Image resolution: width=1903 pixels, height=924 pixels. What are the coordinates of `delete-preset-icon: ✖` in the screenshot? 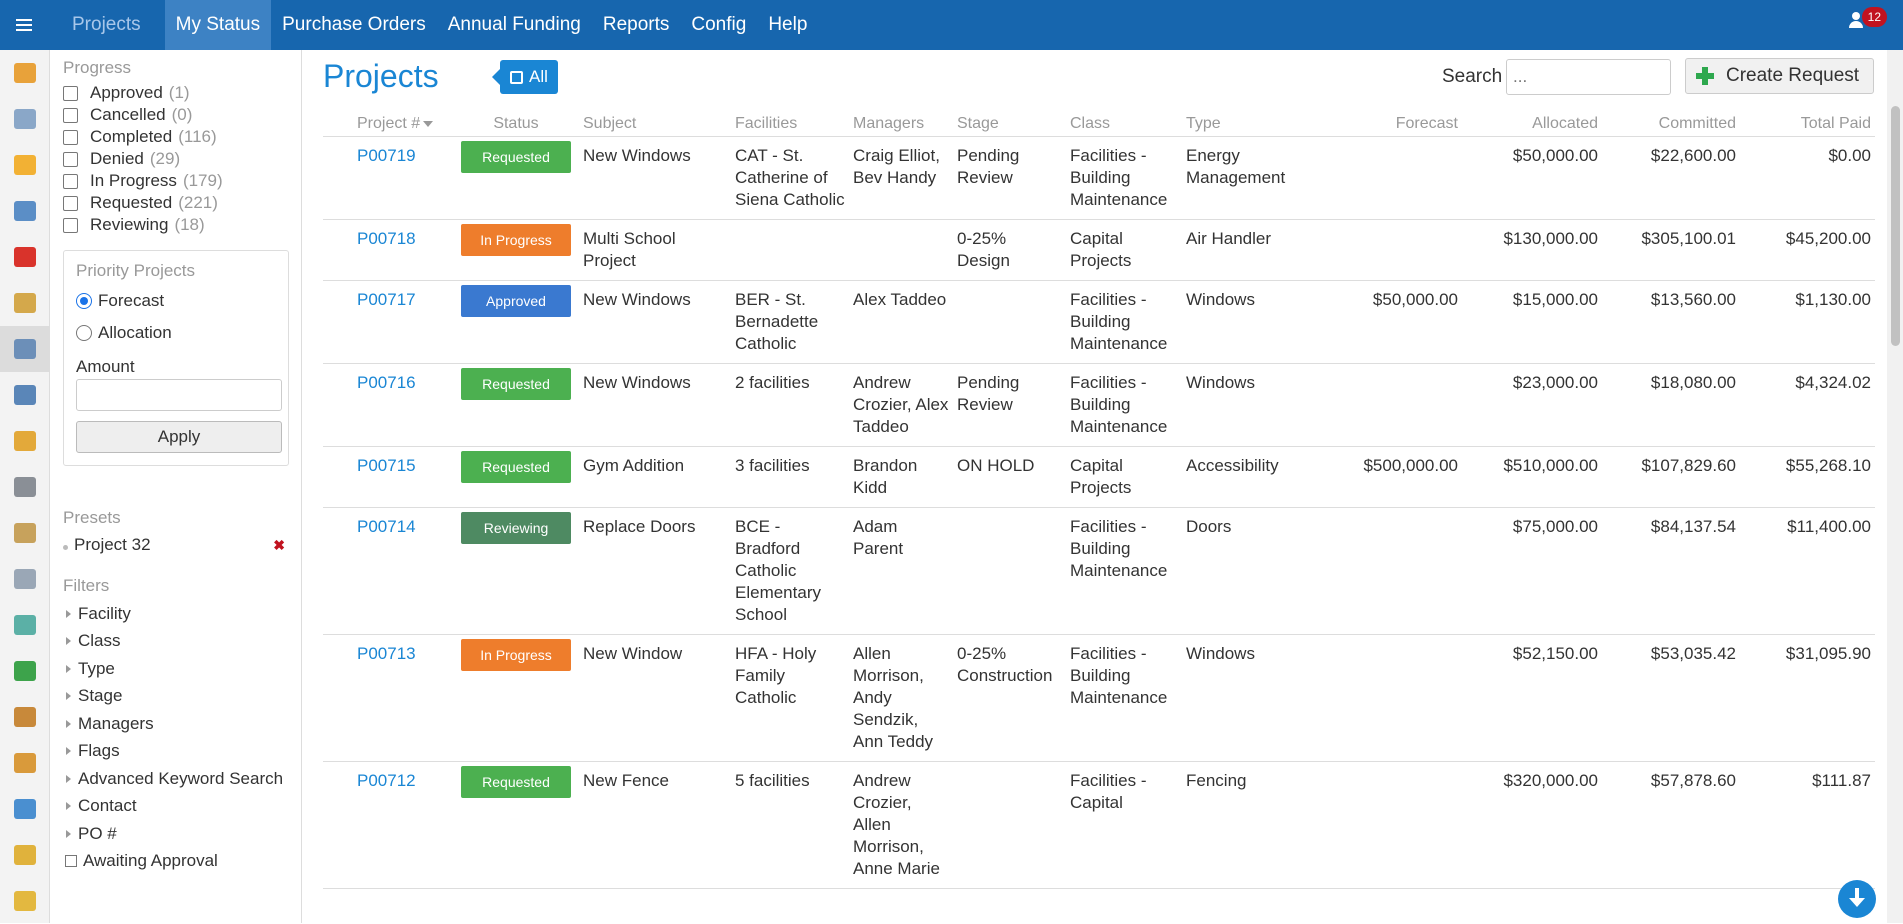 It's located at (279, 544).